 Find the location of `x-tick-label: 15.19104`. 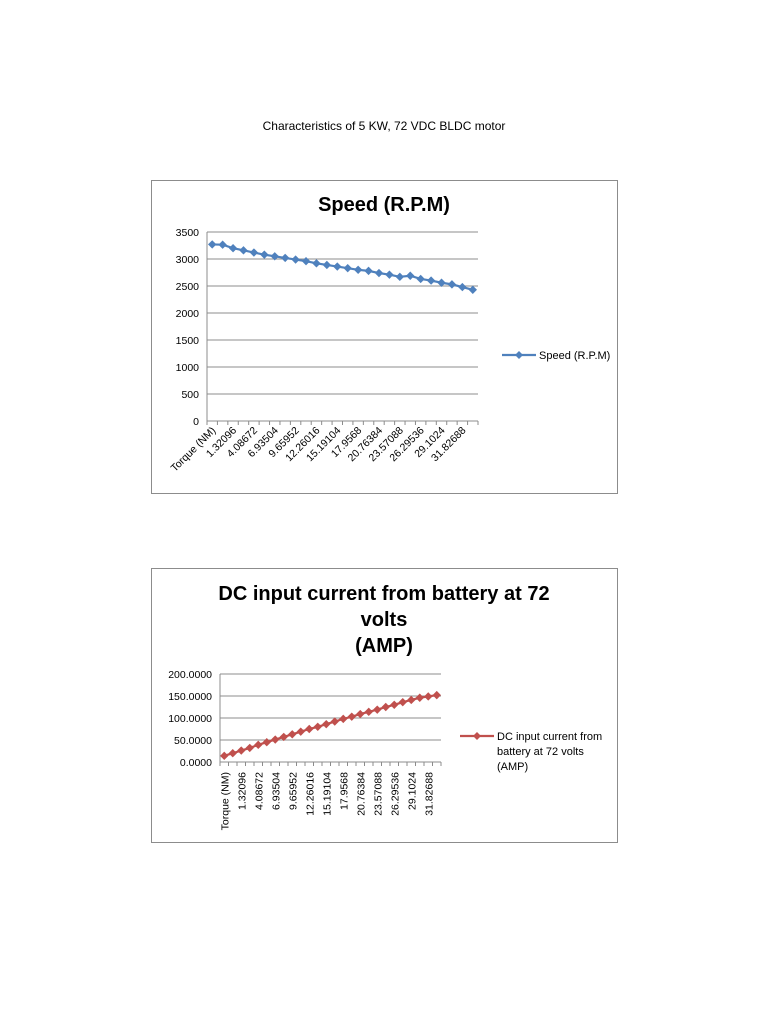

x-tick-label: 15.19104 is located at coordinates (327, 794).